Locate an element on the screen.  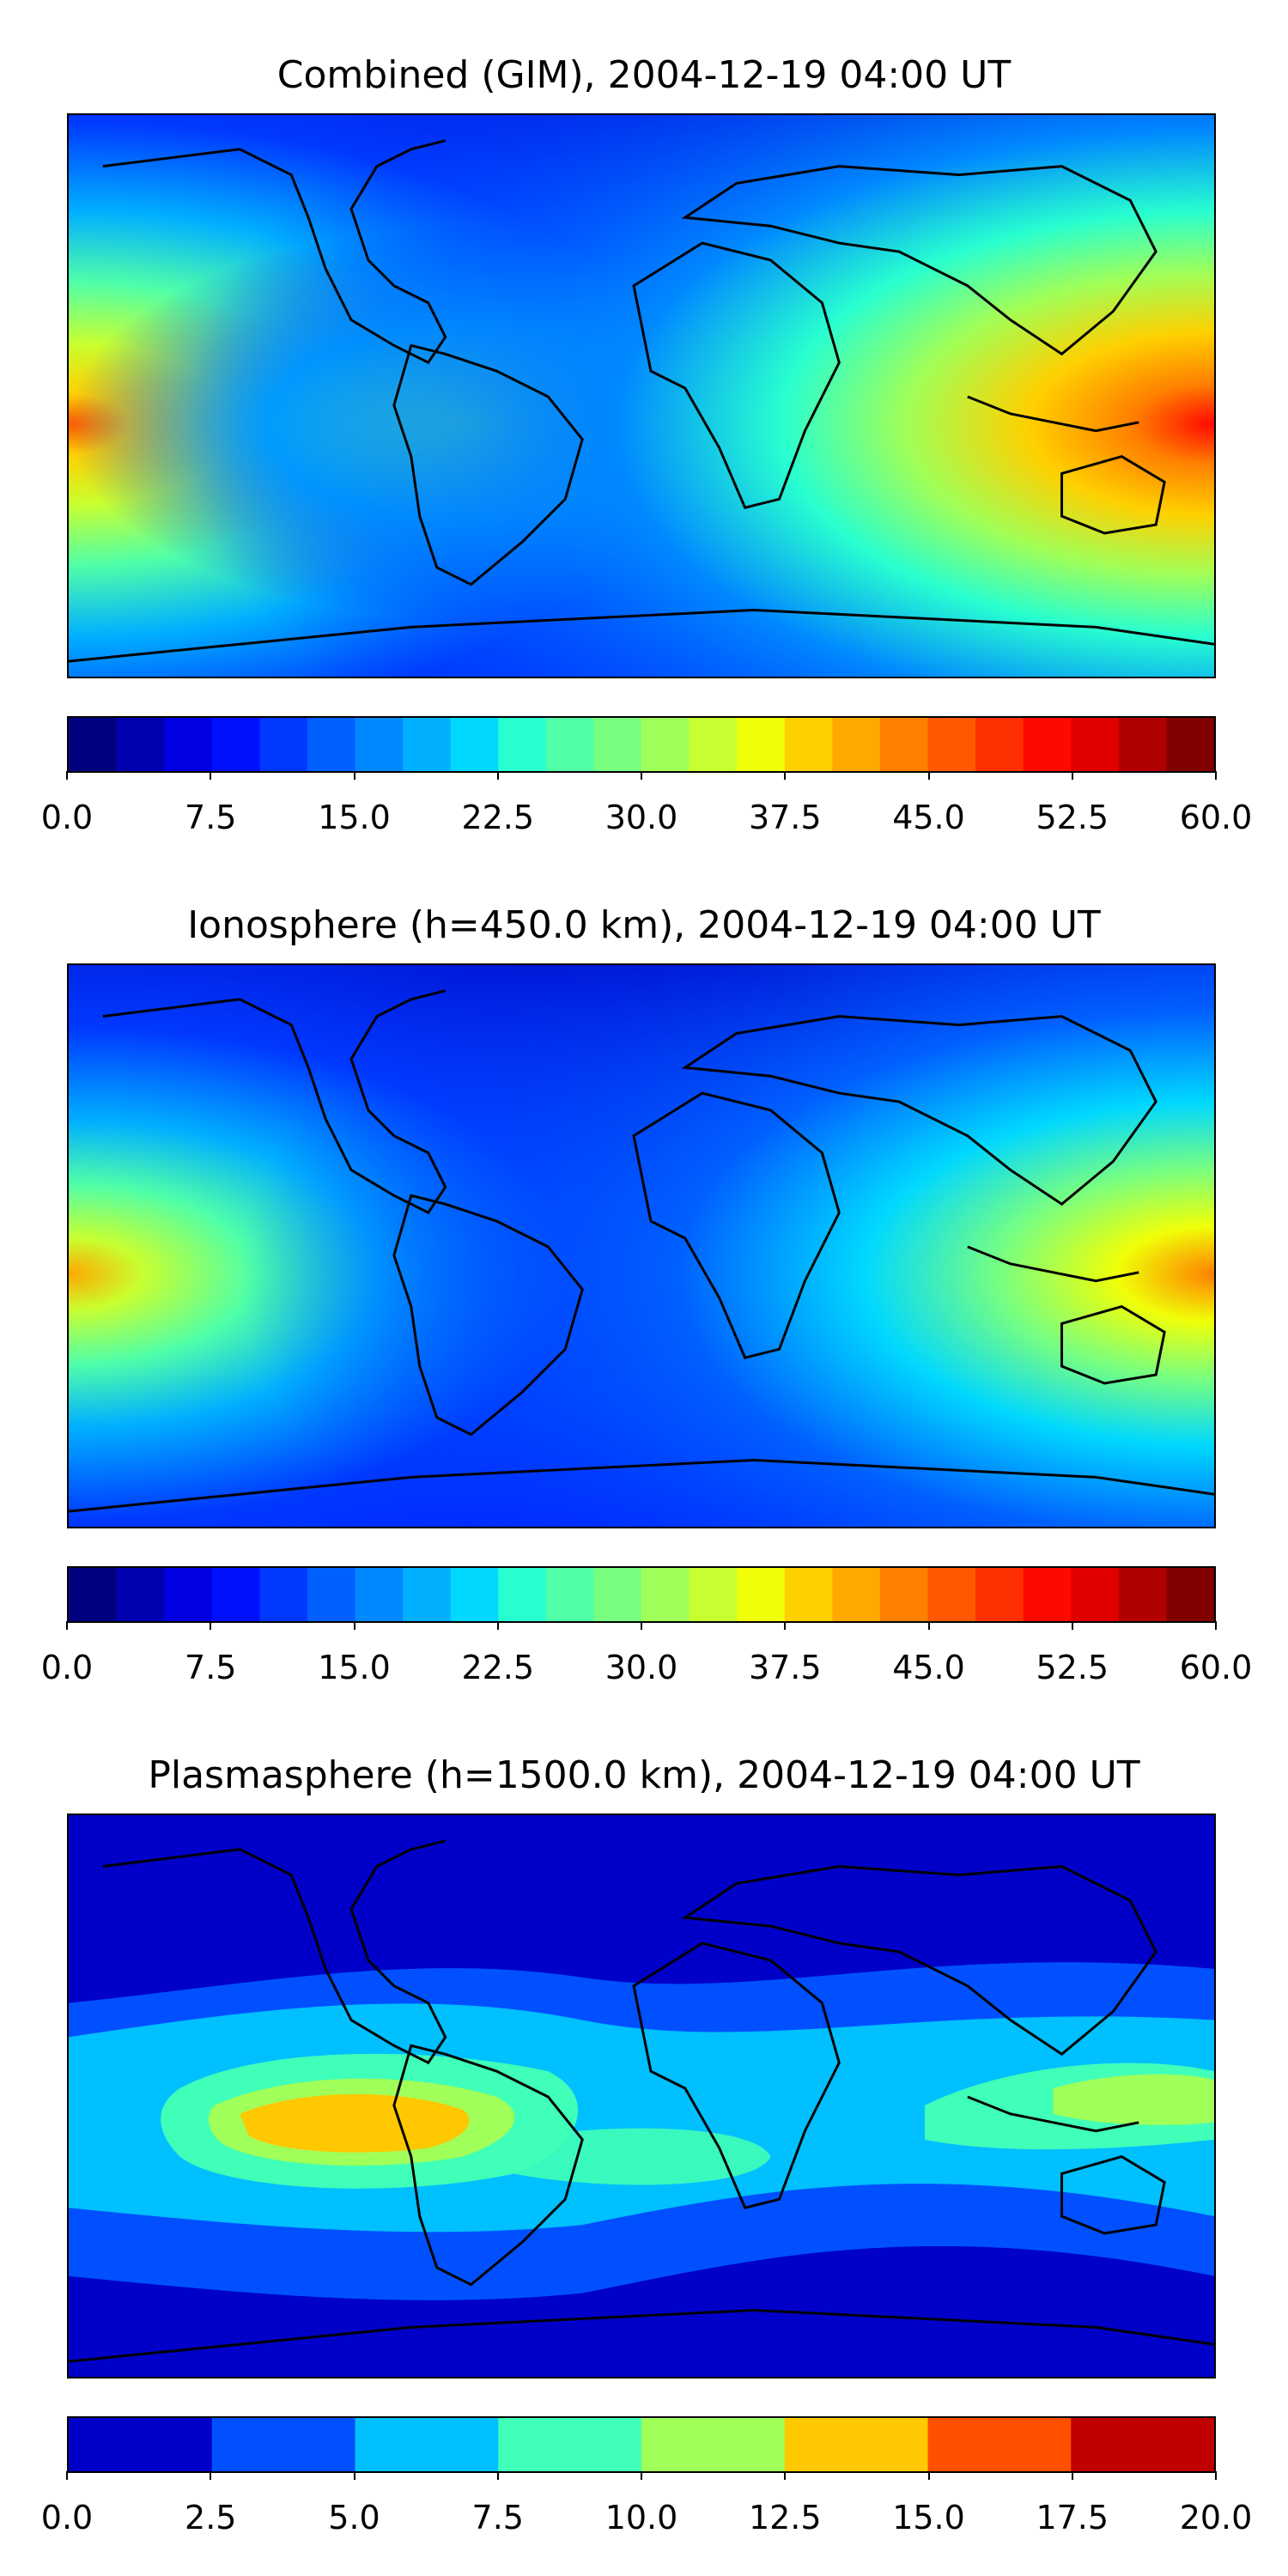
tick-label: 10.0 is located at coordinates (641, 2518).